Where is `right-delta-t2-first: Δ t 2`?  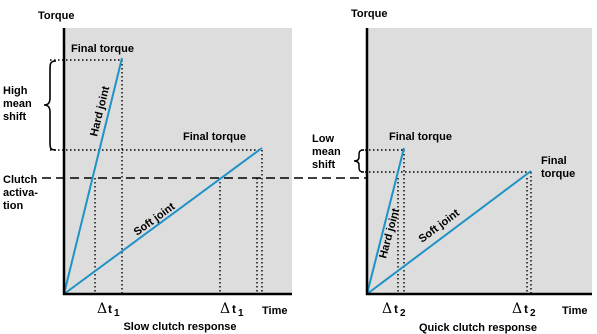 right-delta-t2-first: Δ t 2 is located at coordinates (394, 310).